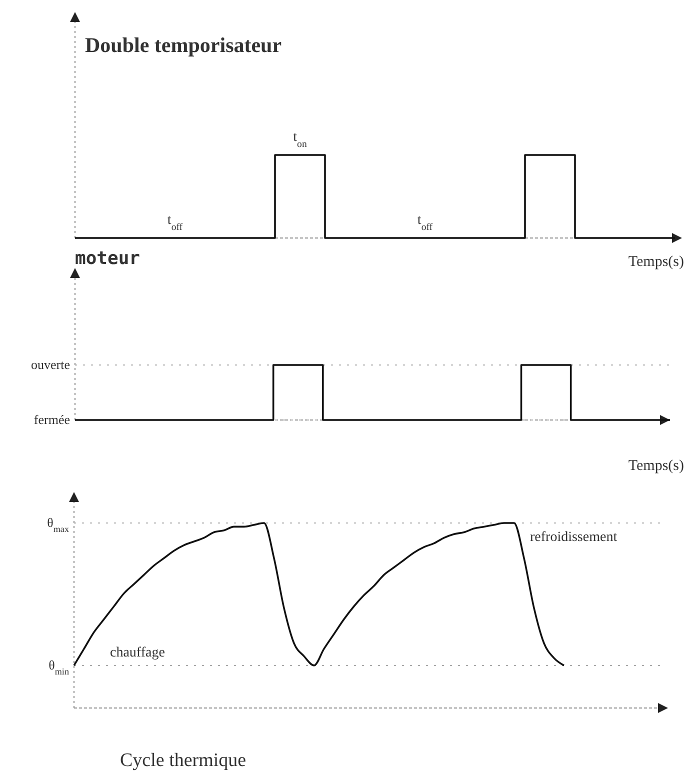  Describe the element at coordinates (300, 140) in the screenshot. I see `text: t$_{on}$` at that location.